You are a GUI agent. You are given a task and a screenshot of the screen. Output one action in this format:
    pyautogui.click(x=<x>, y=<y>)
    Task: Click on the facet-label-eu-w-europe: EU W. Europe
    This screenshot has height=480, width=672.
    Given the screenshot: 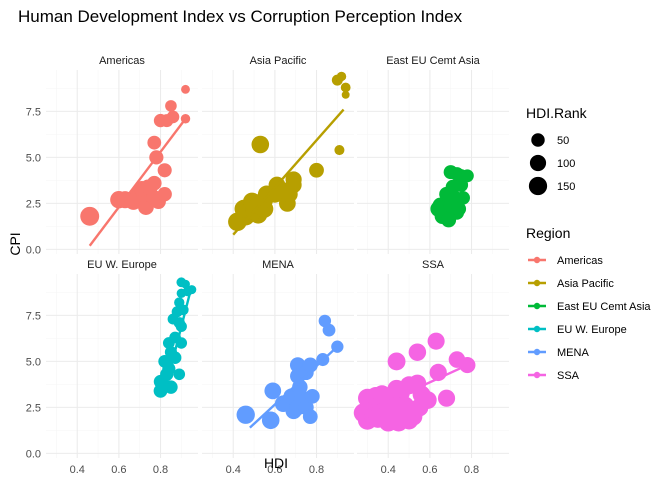 What is the action you would take?
    pyautogui.click(x=122, y=265)
    